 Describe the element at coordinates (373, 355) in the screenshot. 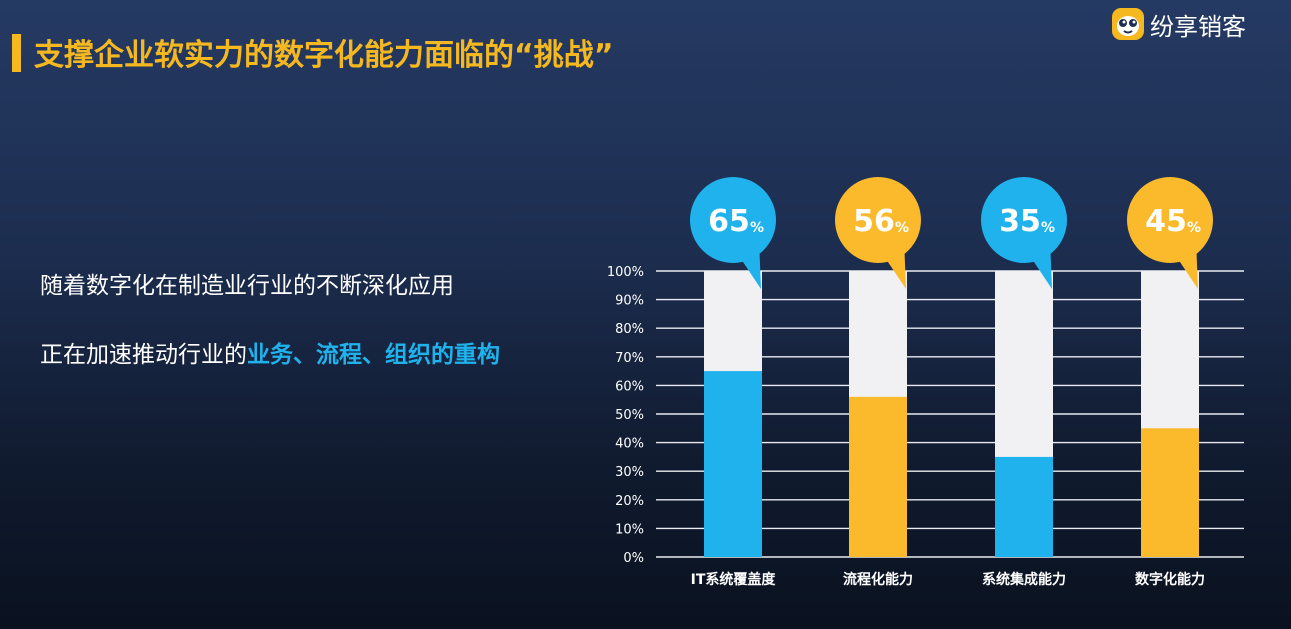

I see `intro-line-2-highlight: 业务、流程、组织的重构` at that location.